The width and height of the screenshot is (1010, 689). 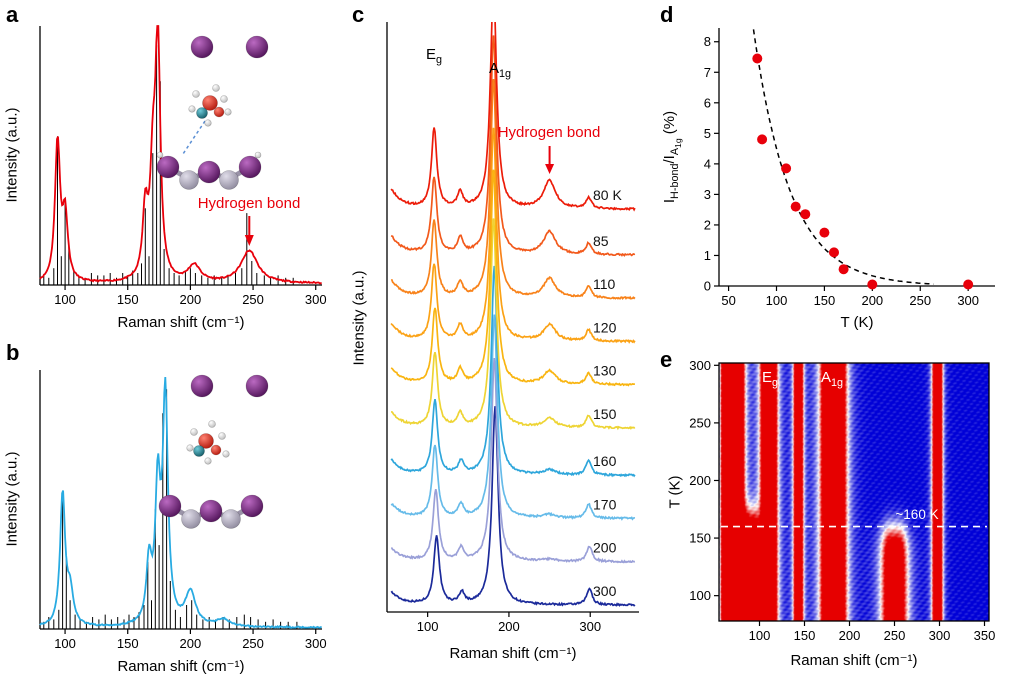 What do you see at coordinates (707, 224) in the screenshot?
I see `y-tick-label: 2` at bounding box center [707, 224].